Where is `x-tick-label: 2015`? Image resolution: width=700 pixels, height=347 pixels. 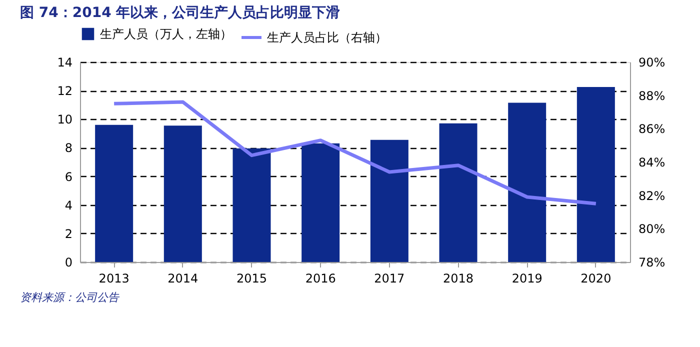 x-tick-label: 2015 is located at coordinates (252, 279).